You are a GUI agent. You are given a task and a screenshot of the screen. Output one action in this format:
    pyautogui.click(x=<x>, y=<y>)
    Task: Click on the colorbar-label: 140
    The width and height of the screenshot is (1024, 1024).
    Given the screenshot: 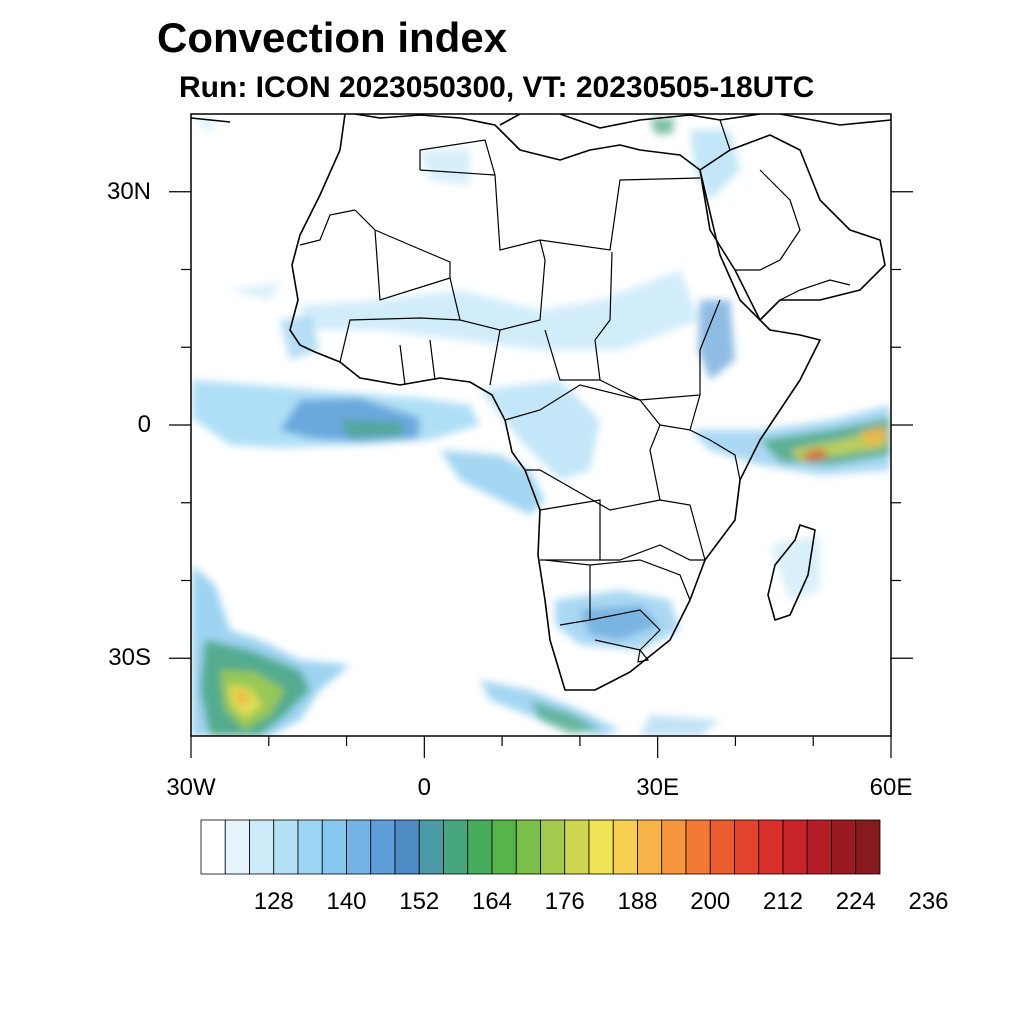 What is the action you would take?
    pyautogui.click(x=346, y=901)
    